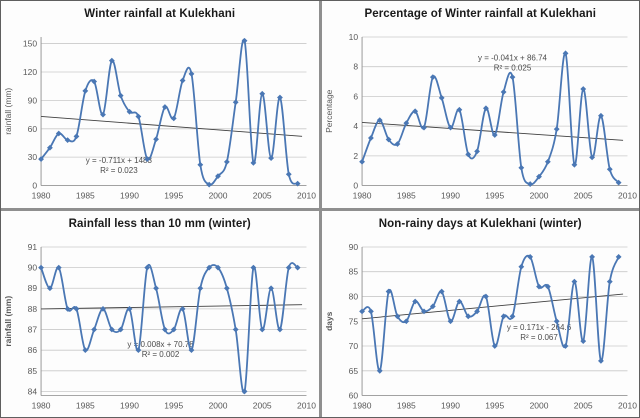  What do you see at coordinates (353, 346) in the screenshot?
I see `svg-text: 70` at bounding box center [353, 346].